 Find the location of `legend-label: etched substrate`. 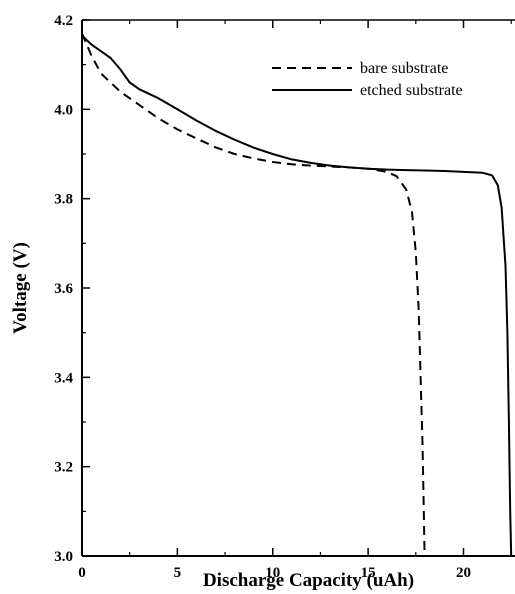

legend-label: etched substrate is located at coordinates (411, 90).